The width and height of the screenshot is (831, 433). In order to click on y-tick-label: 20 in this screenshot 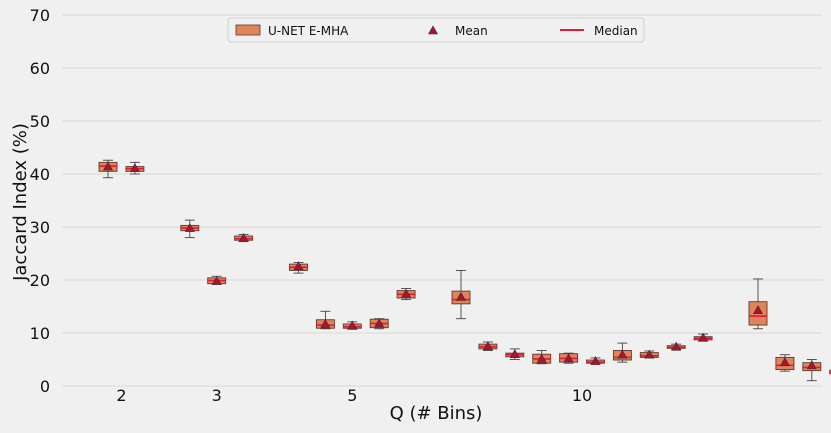, I will do `click(40, 280)`.